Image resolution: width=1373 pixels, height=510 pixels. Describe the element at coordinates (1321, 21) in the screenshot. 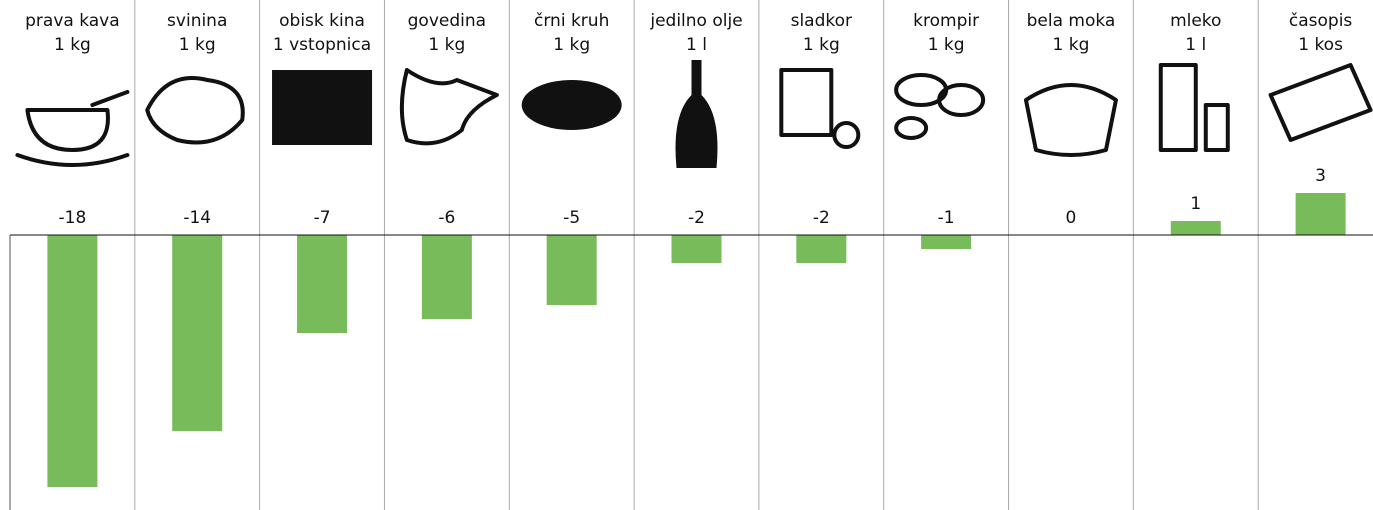

I see `category-label: časopis` at that location.